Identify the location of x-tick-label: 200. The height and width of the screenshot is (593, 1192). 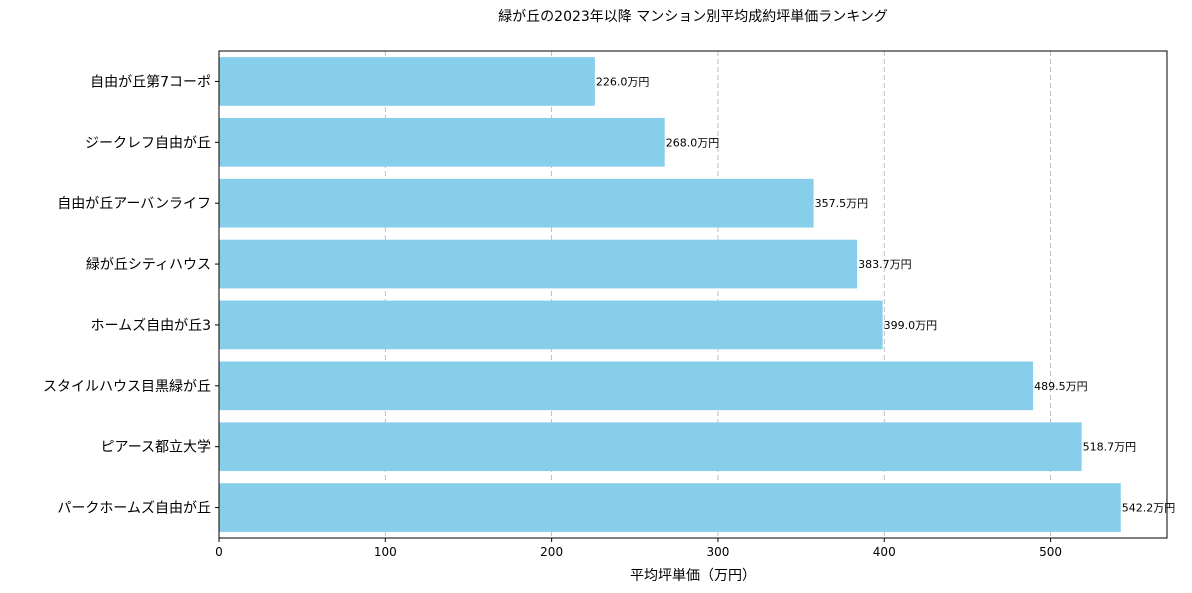
(551, 552).